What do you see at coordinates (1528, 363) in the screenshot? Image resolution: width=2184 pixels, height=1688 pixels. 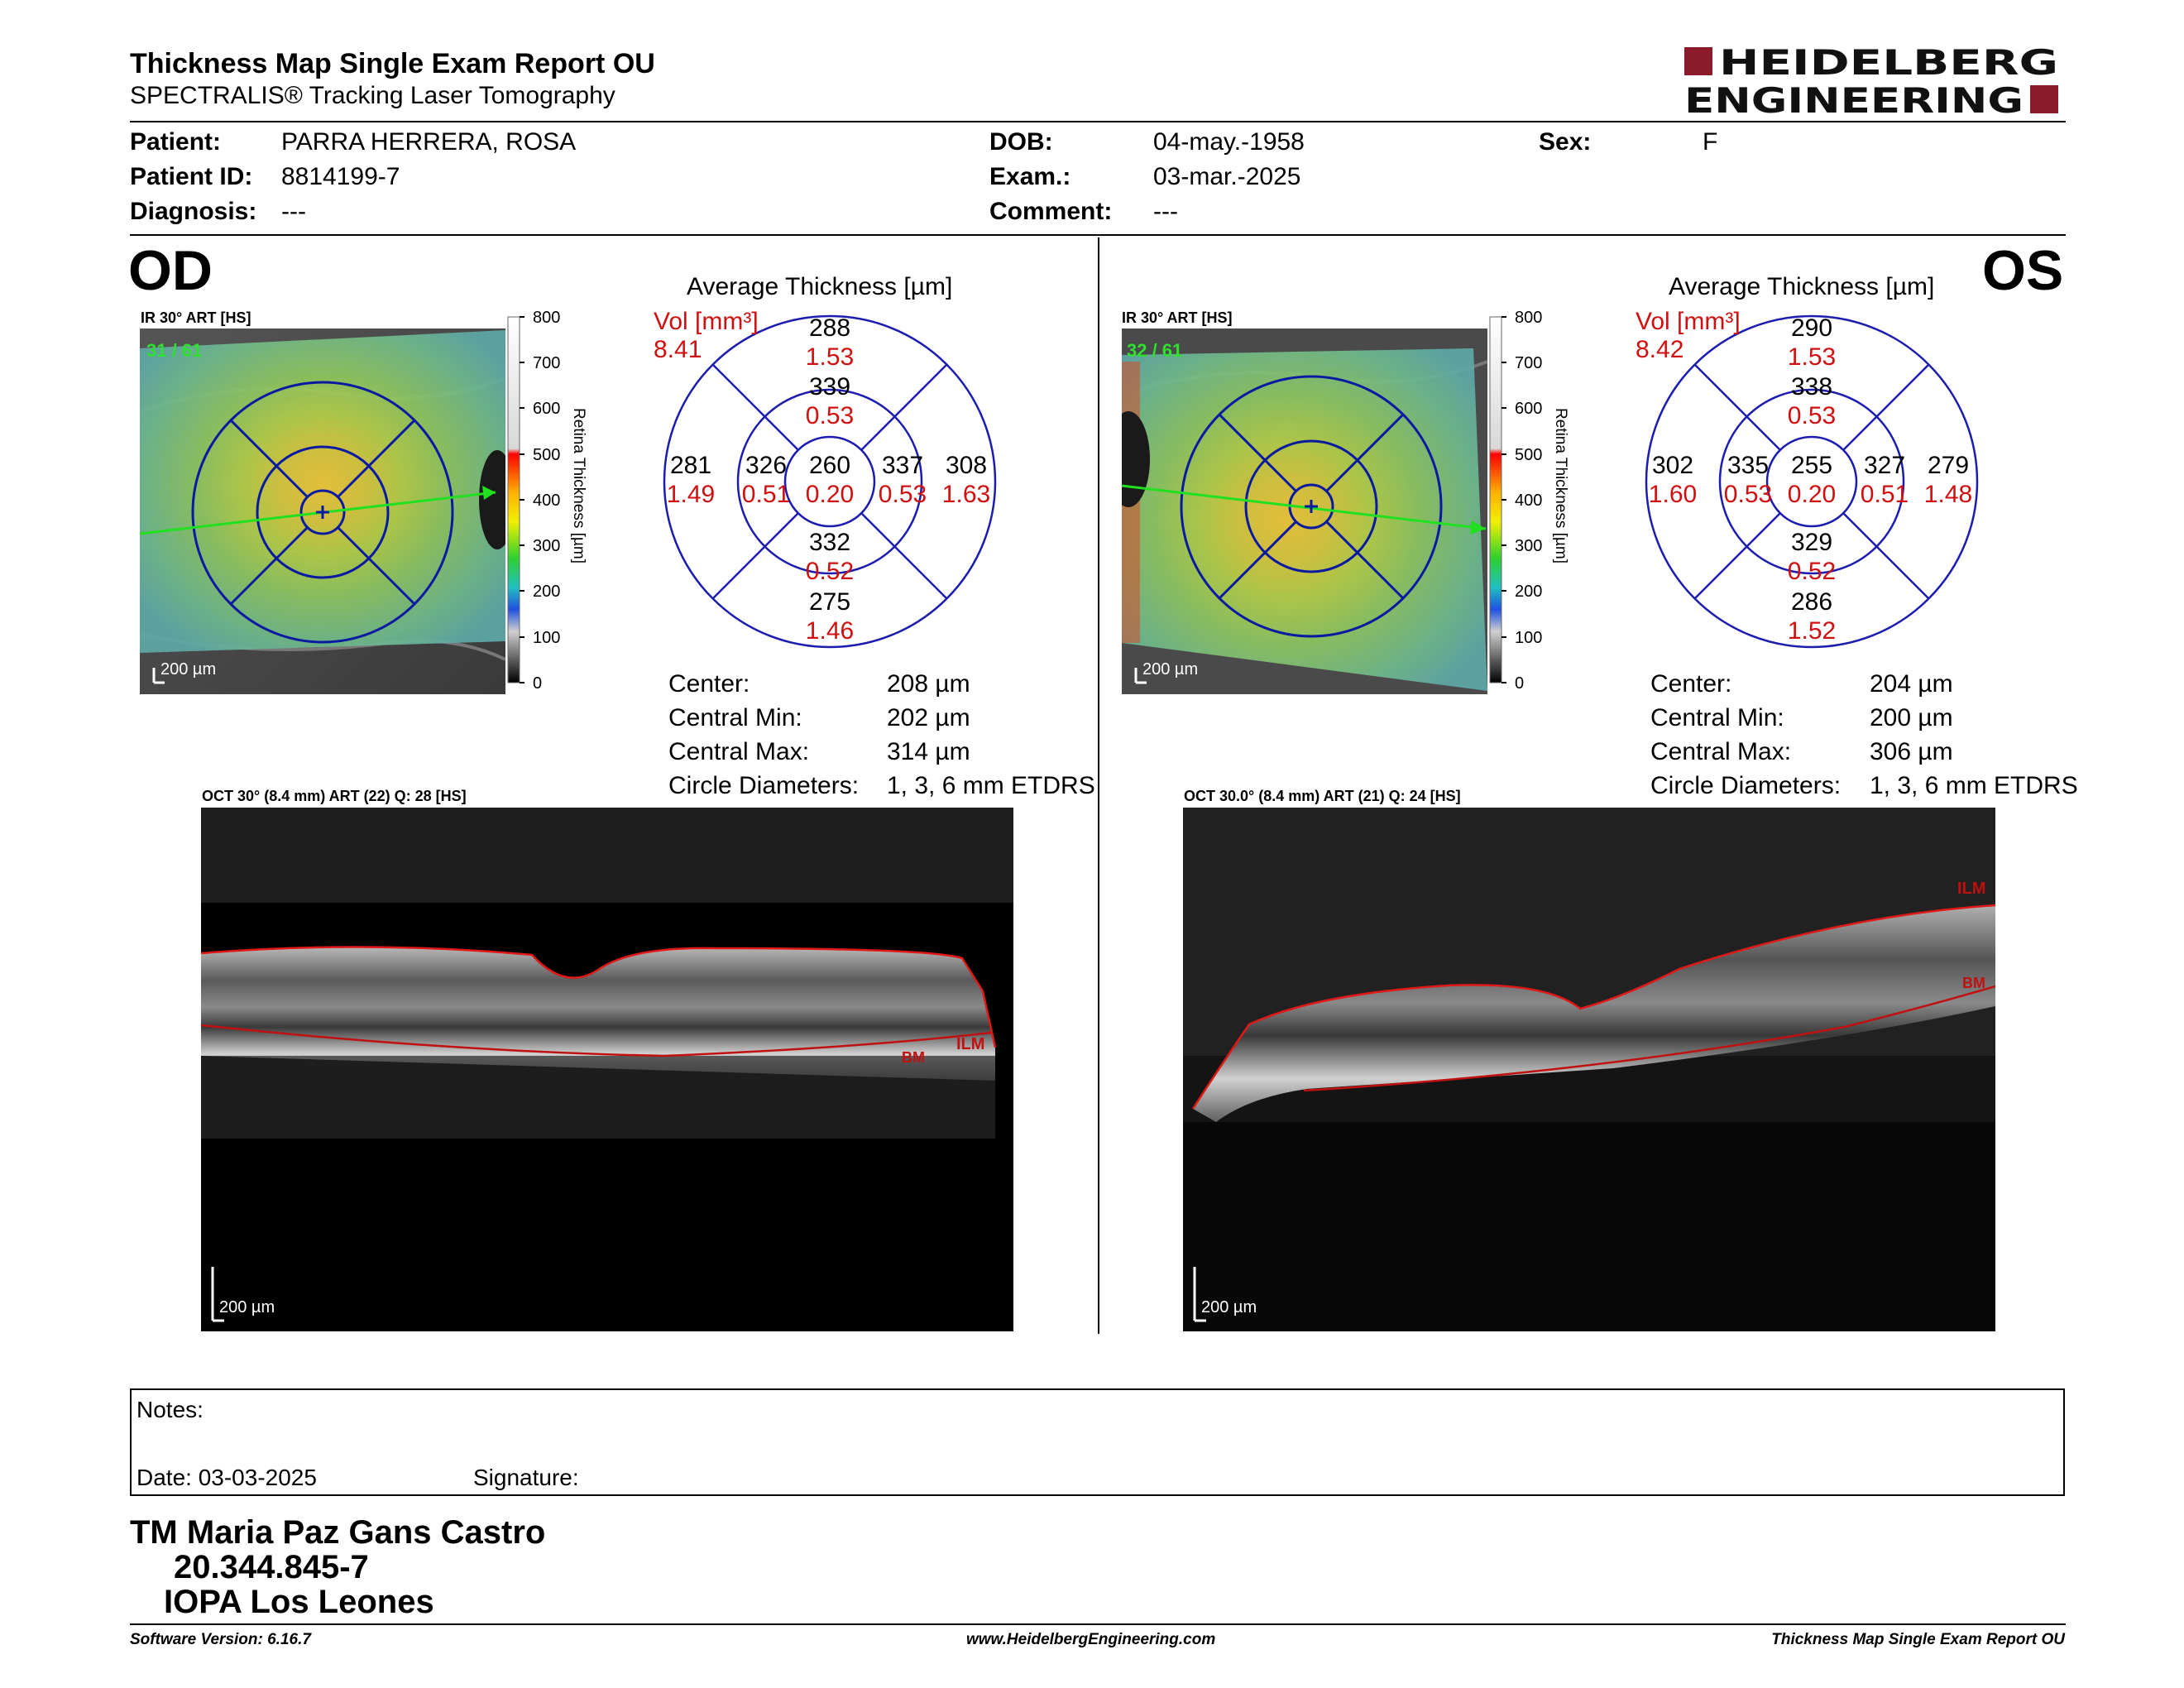 I see `os-cbar-tick: 700` at bounding box center [1528, 363].